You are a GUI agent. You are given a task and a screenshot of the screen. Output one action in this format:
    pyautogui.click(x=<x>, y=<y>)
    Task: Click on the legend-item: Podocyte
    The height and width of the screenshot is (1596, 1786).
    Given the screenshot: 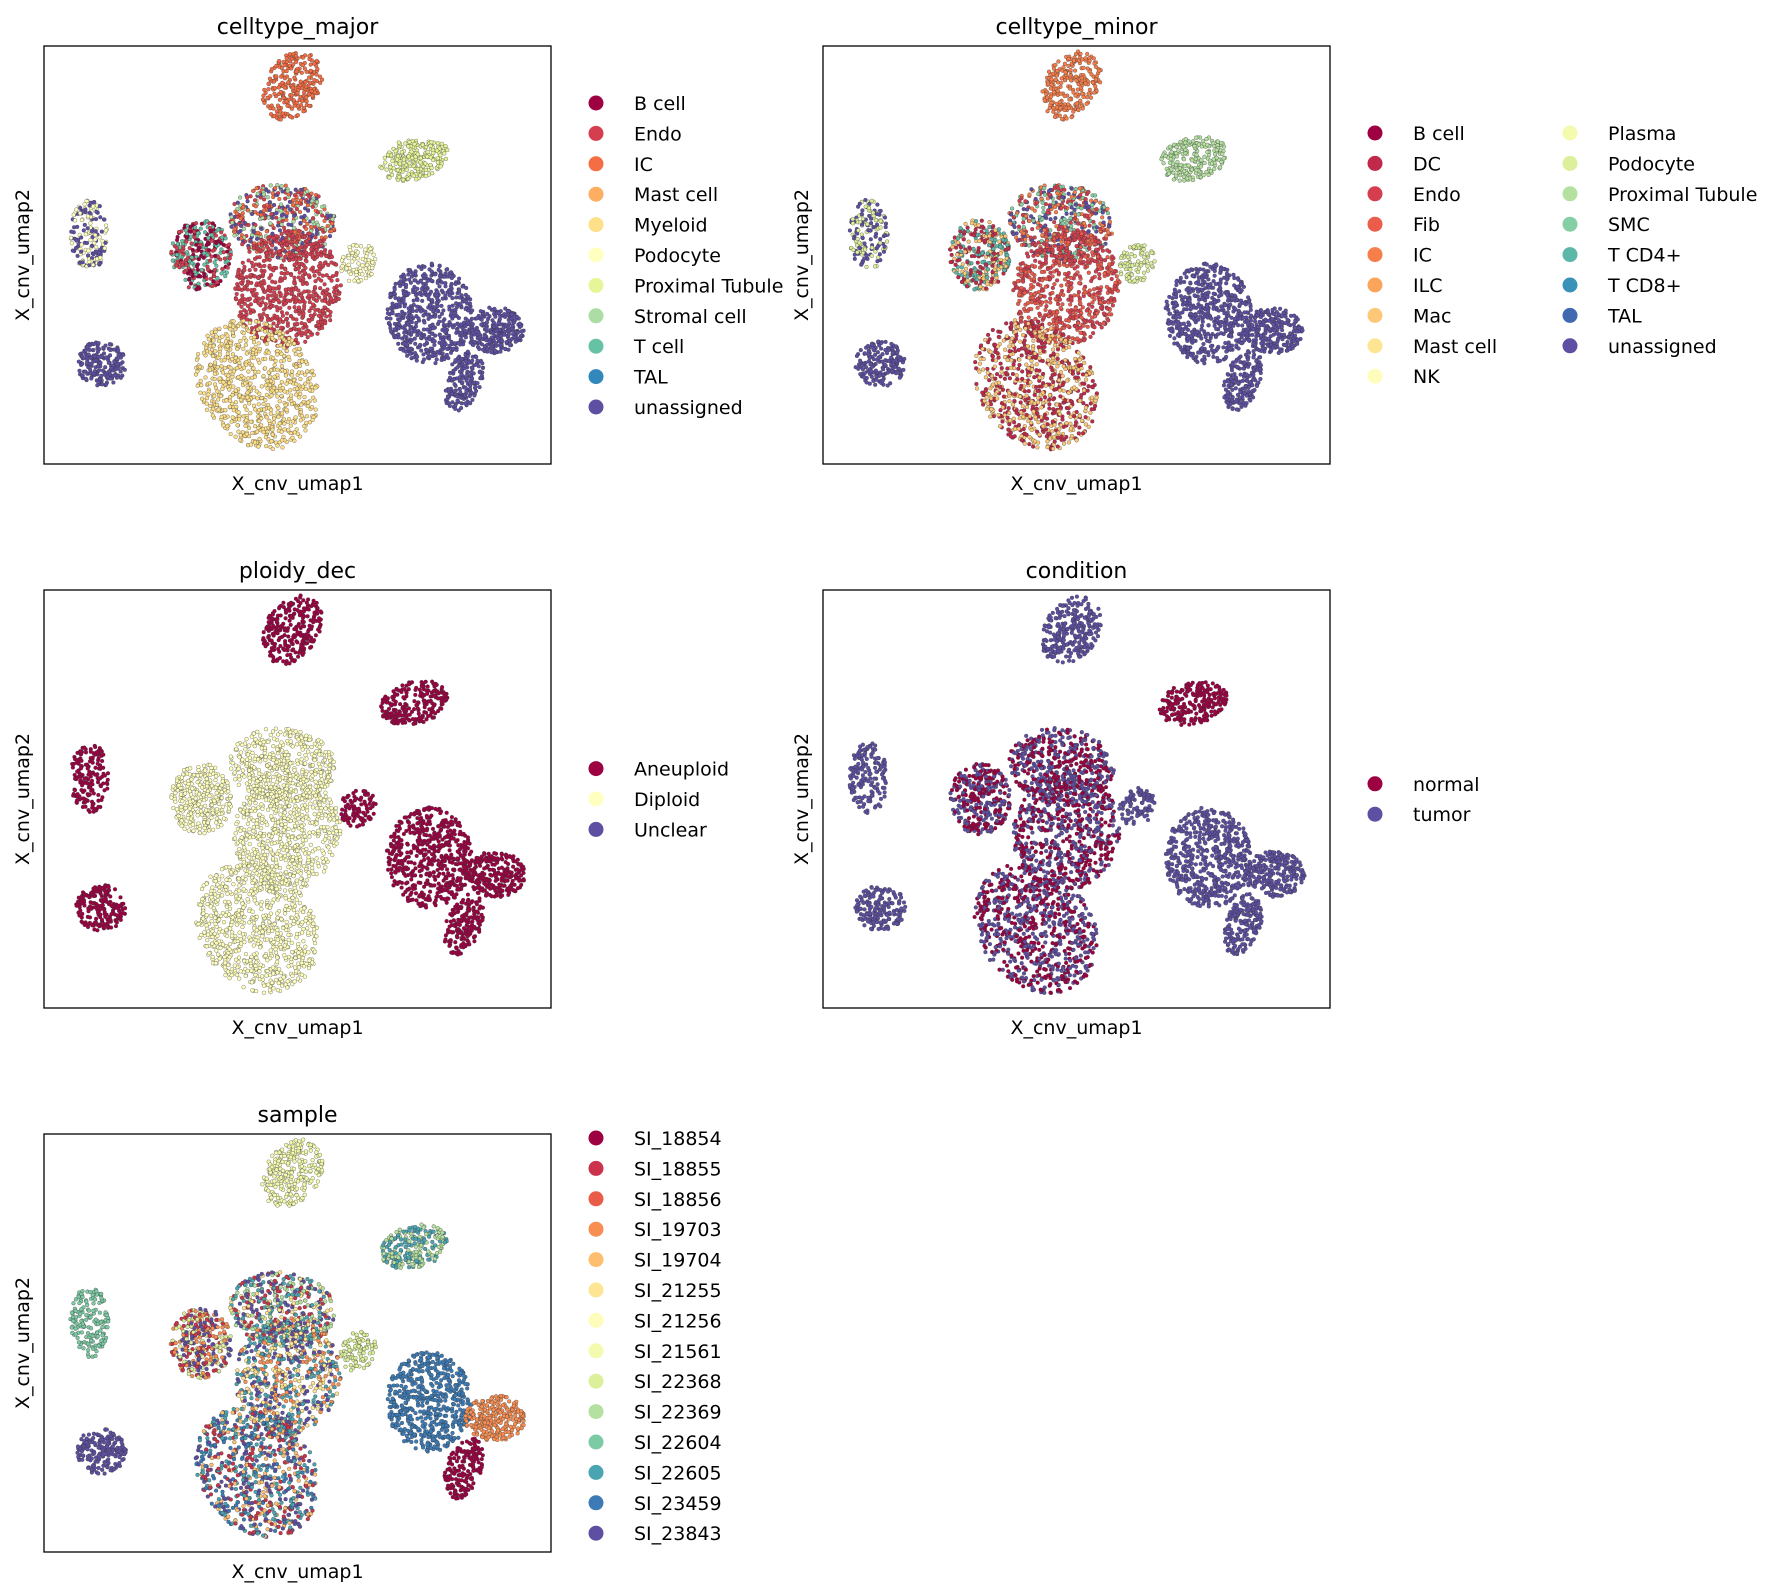 What is the action you would take?
    pyautogui.click(x=654, y=256)
    